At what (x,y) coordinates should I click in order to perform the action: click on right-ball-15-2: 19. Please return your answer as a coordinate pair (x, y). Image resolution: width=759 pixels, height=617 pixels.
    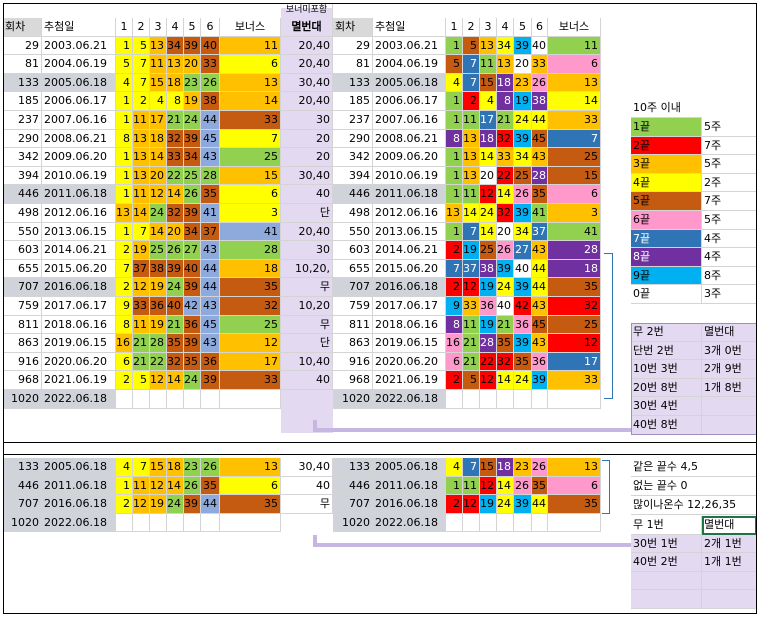
    Looking at the image, I should click on (488, 325).